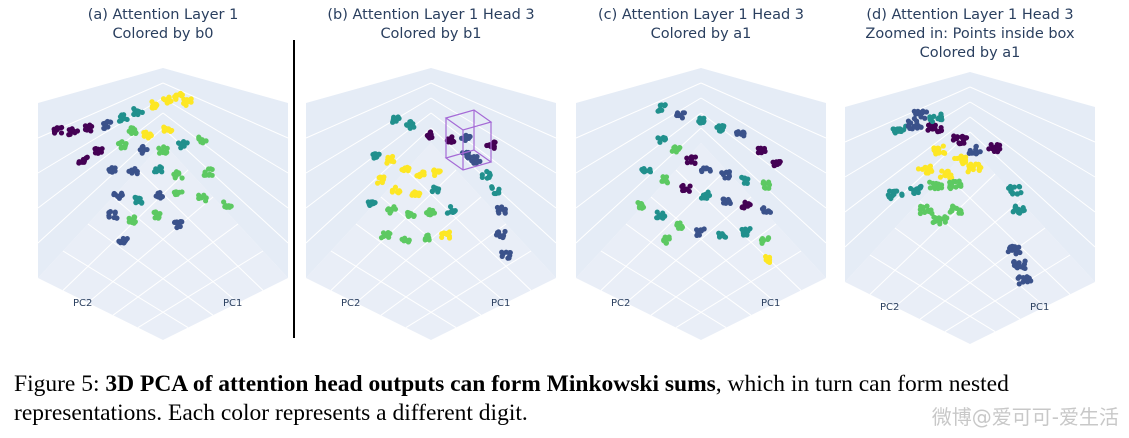  I want to click on axis-label-pc2: PC2, so click(82, 303).